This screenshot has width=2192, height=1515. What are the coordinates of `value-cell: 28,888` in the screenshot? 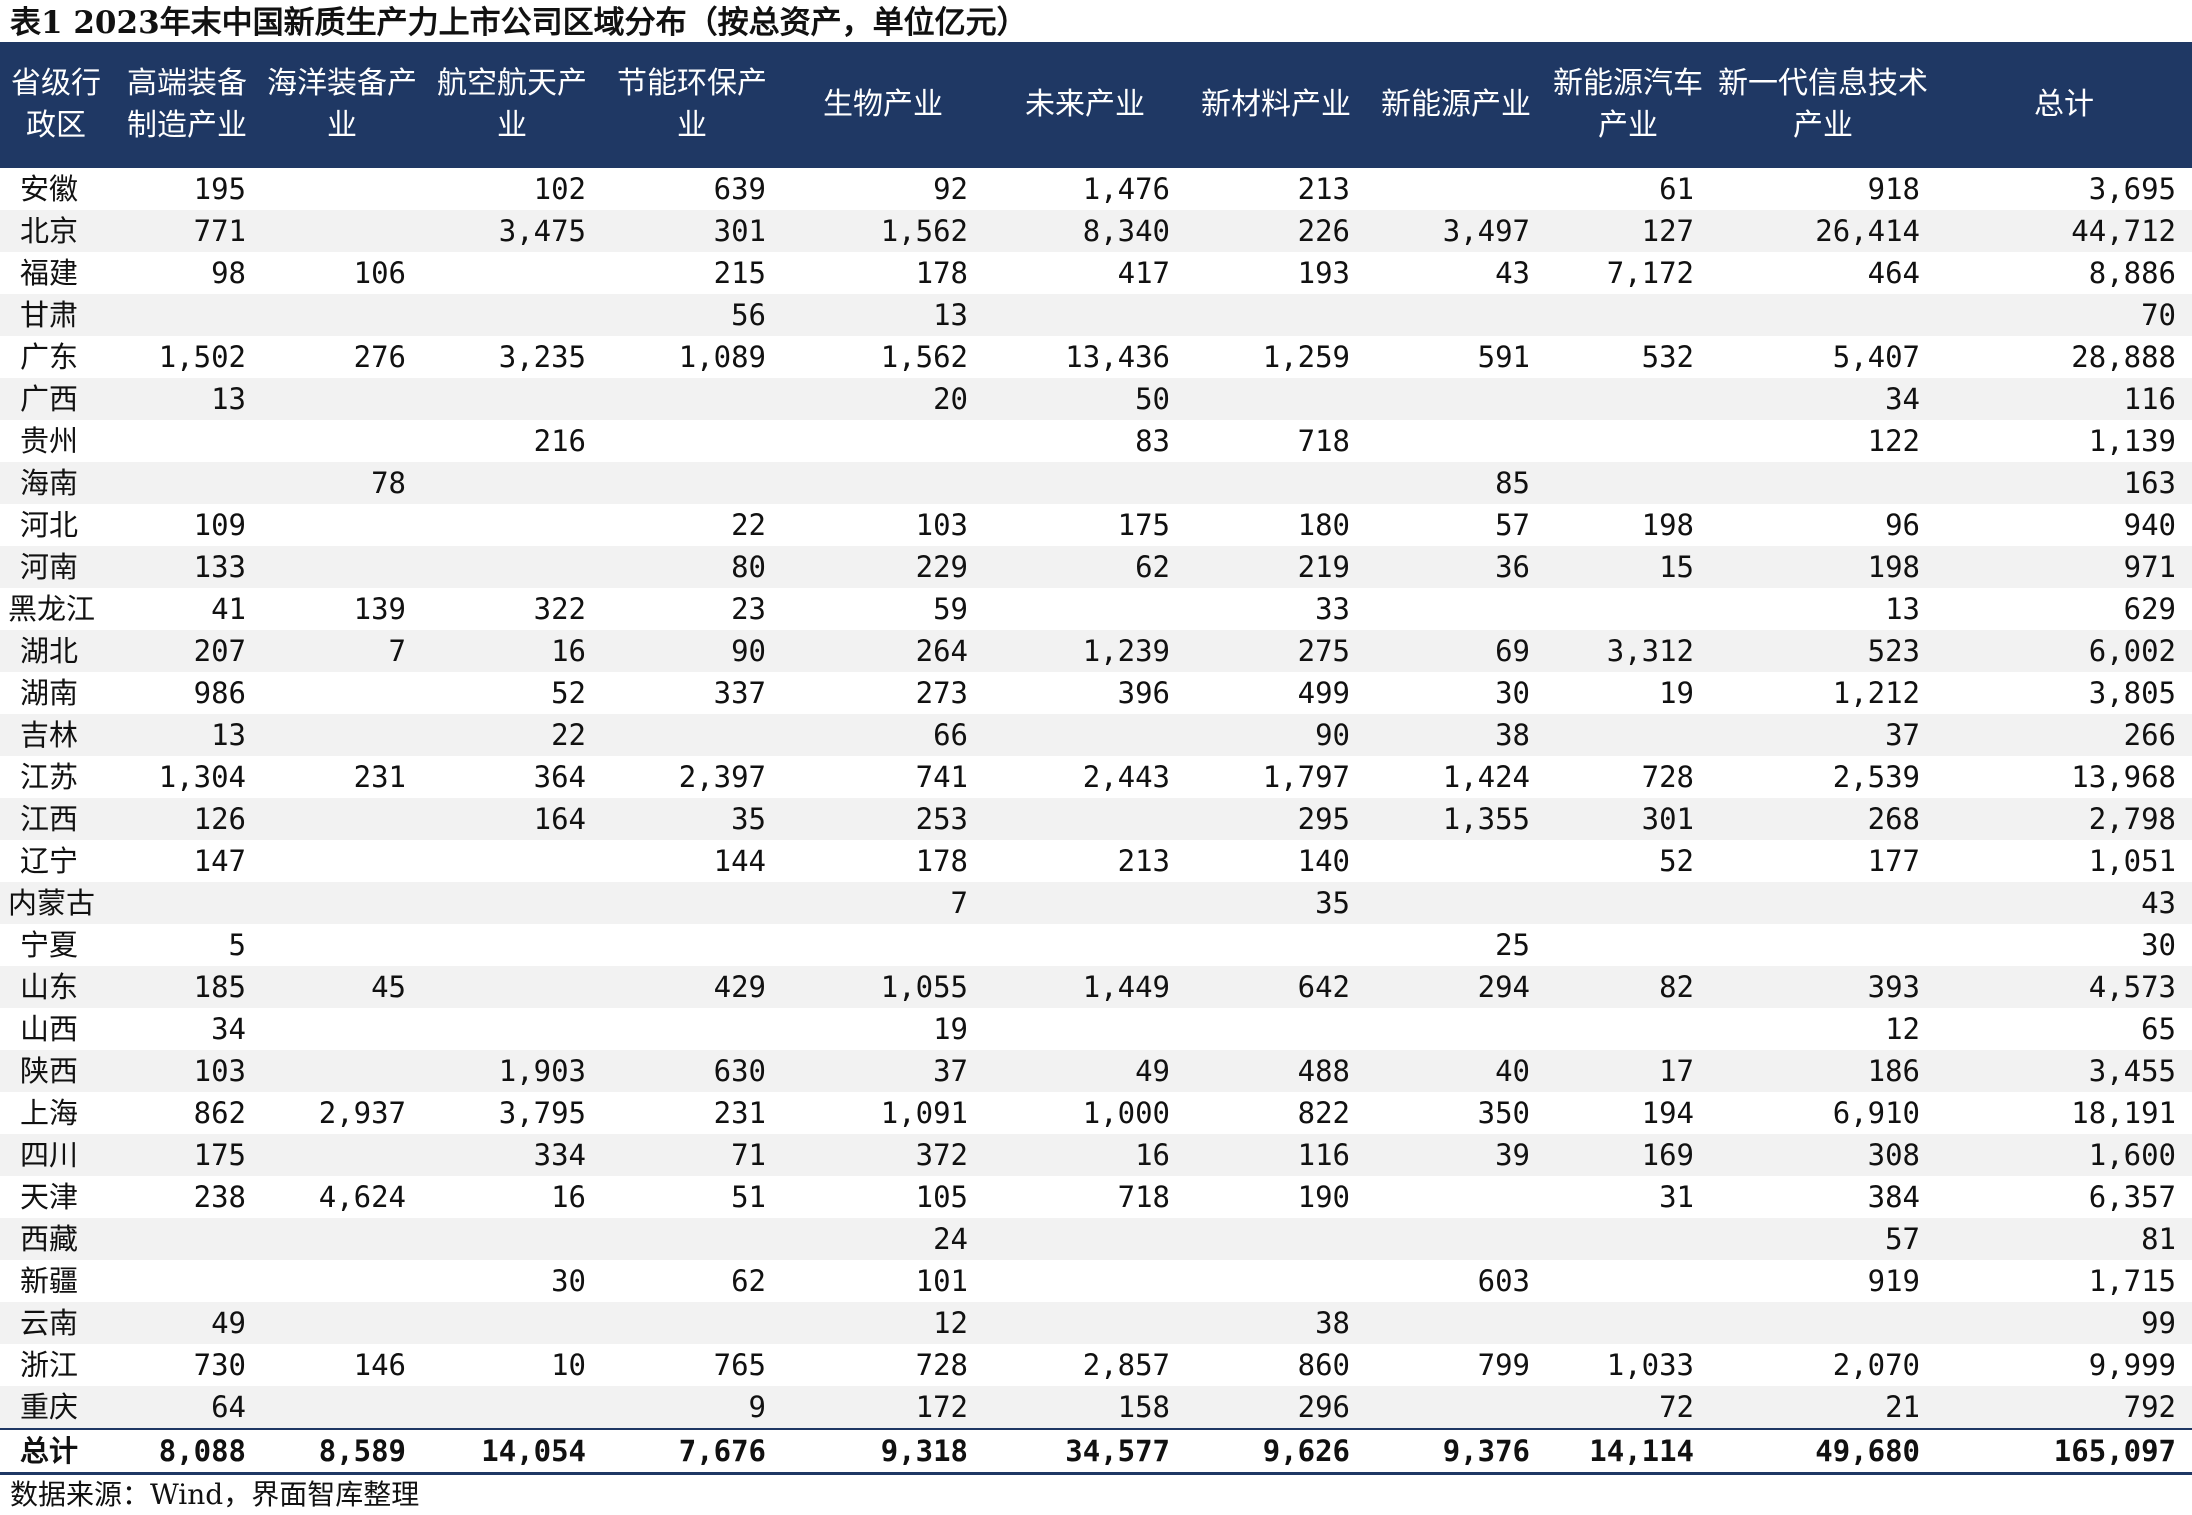 It's located at (2123, 357).